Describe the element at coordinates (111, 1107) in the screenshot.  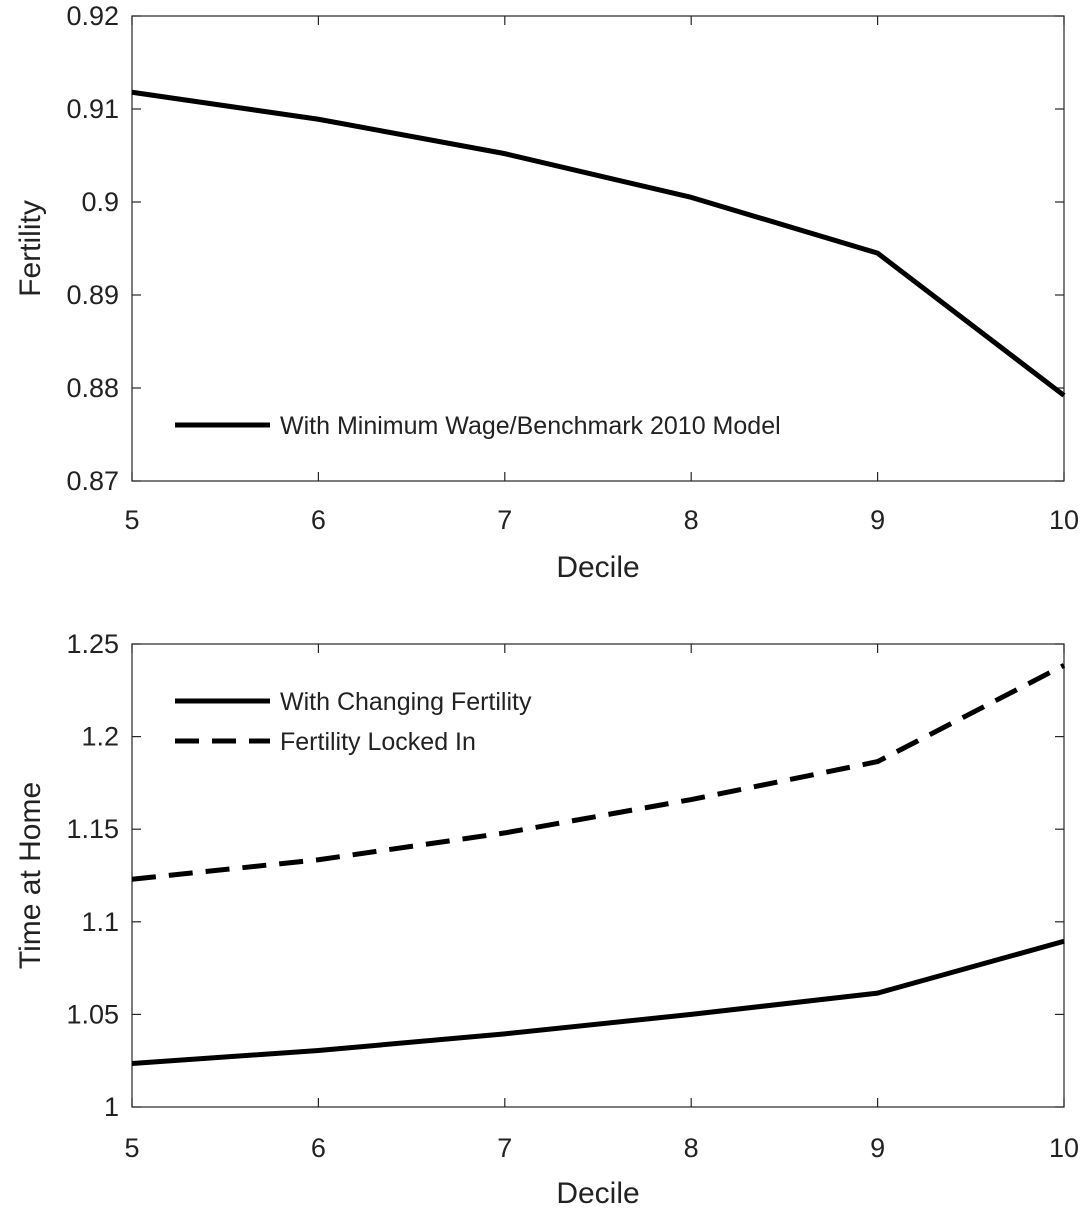
I see `y-tick-label: 1` at that location.